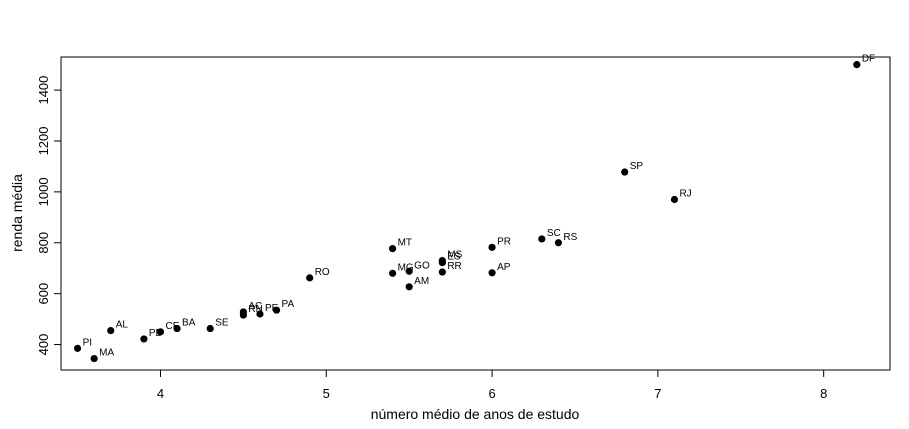 This screenshot has width=909, height=429. What do you see at coordinates (326, 393) in the screenshot?
I see `x-tick-label: 5` at bounding box center [326, 393].